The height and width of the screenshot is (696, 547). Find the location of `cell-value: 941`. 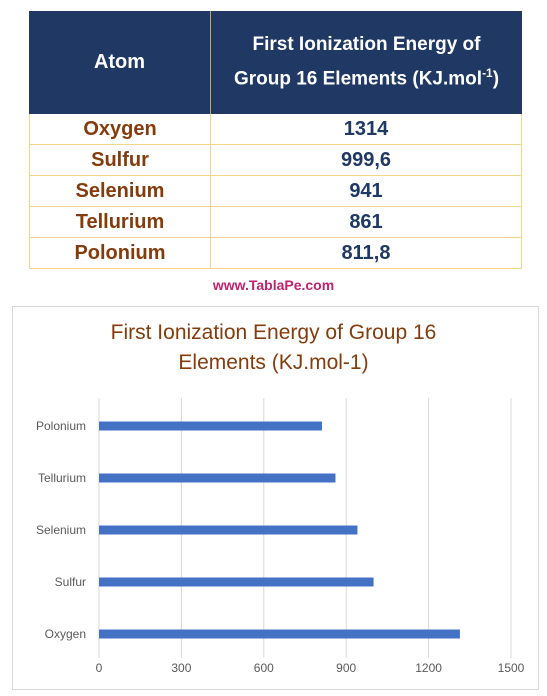

cell-value: 941 is located at coordinates (366, 190).